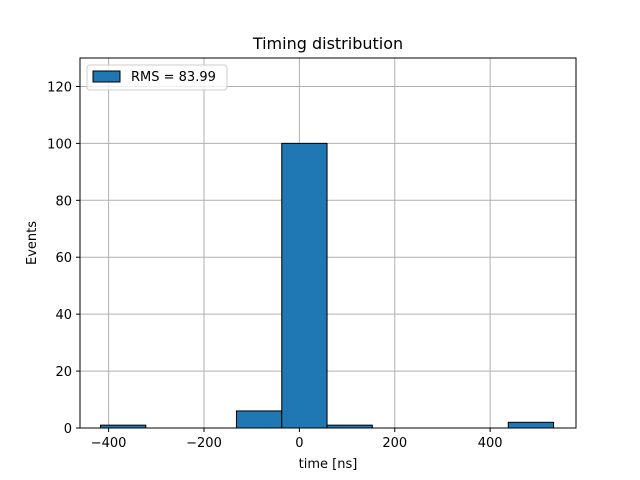 This screenshot has width=640, height=480. Describe the element at coordinates (63, 372) in the screenshot. I see `y-tick-label: 20` at that location.